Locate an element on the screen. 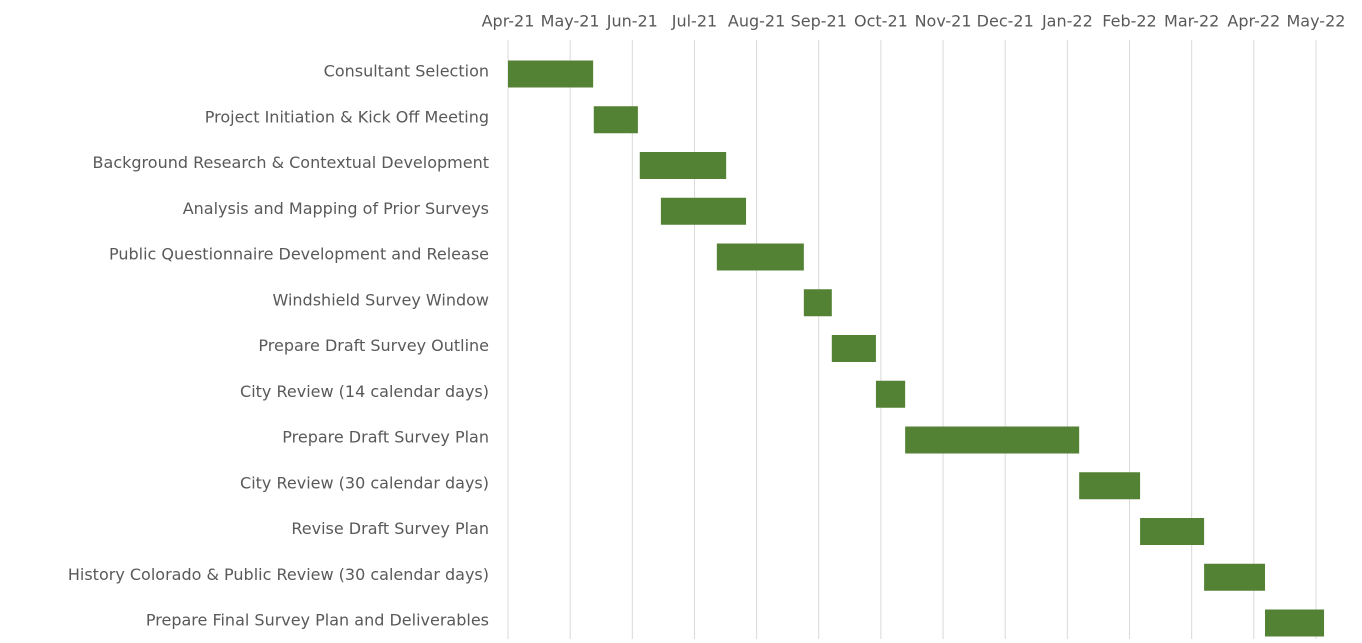 This screenshot has width=1362, height=643. x-tick-label: Jan-22 is located at coordinates (1067, 21).